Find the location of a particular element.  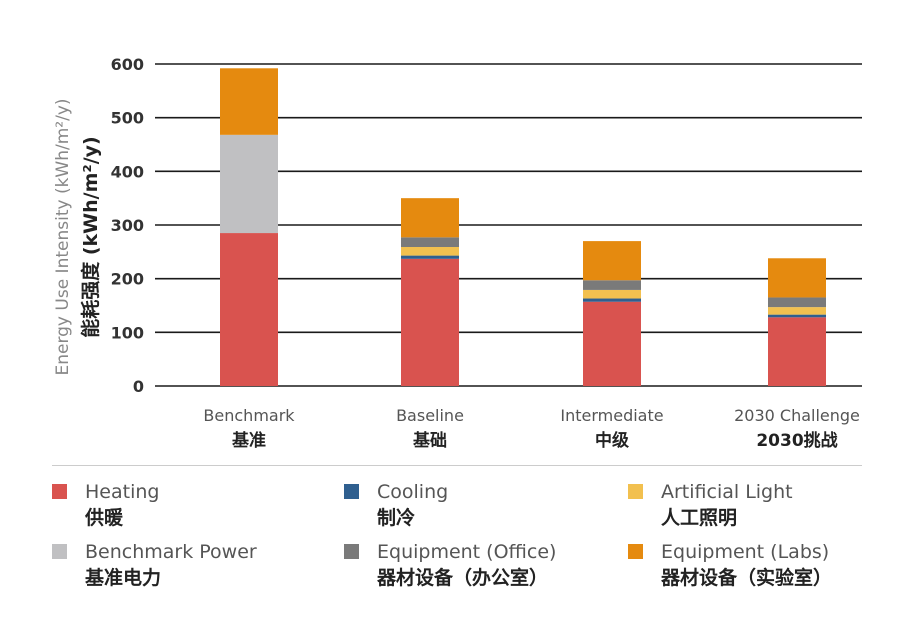

category-label-en: Intermediate is located at coordinates (611, 415).